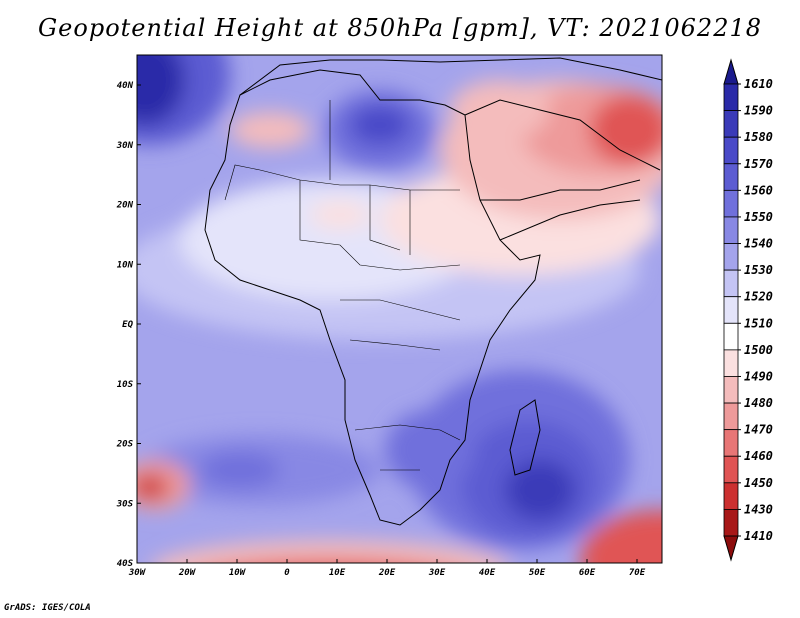 This screenshot has width=800, height=618. What do you see at coordinates (758, 403) in the screenshot?
I see `colorbar-label: 1480` at bounding box center [758, 403].